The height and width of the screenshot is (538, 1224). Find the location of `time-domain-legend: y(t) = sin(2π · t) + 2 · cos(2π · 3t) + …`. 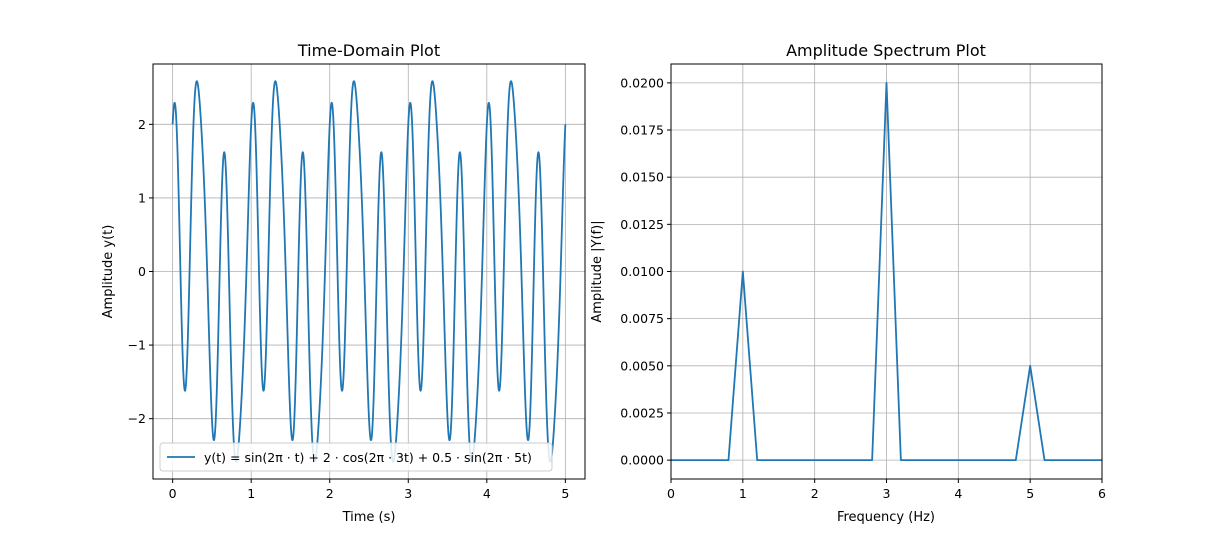

time-domain-legend: y(t) = sin(2π · t) + 2 · cos(2π · 3t) + … is located at coordinates (356, 457).